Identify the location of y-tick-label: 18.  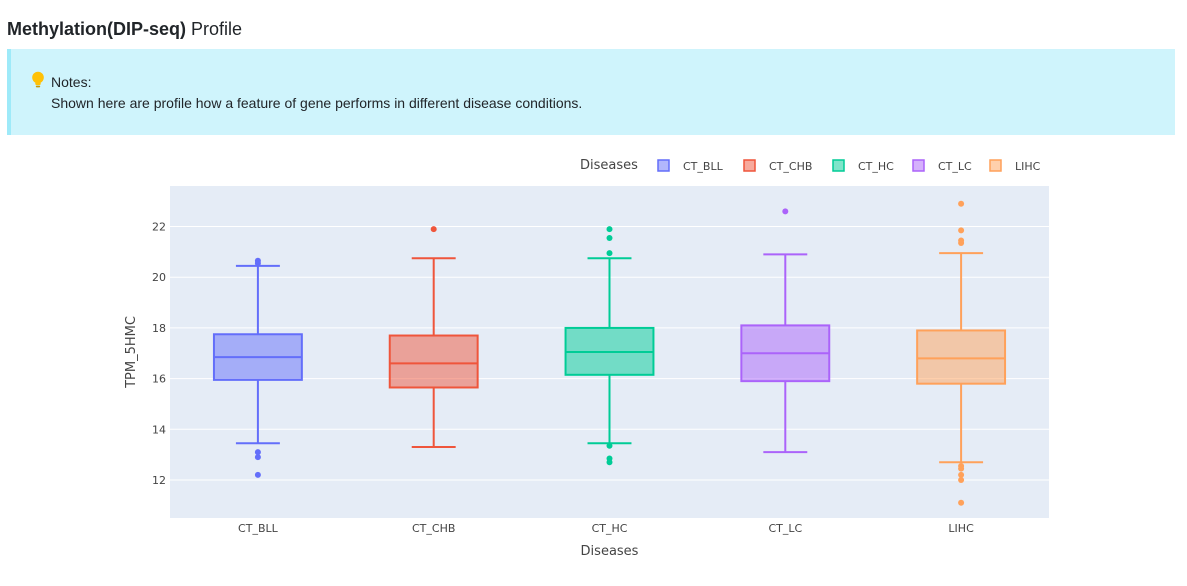
(159, 328).